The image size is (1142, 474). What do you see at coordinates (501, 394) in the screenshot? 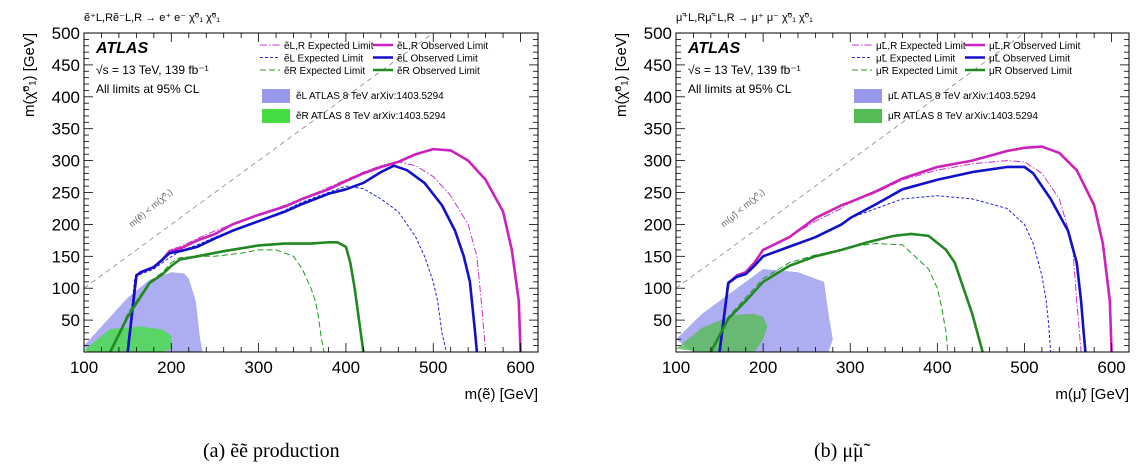
I see `x-axis-title: m(ẽ) [GeV]` at bounding box center [501, 394].